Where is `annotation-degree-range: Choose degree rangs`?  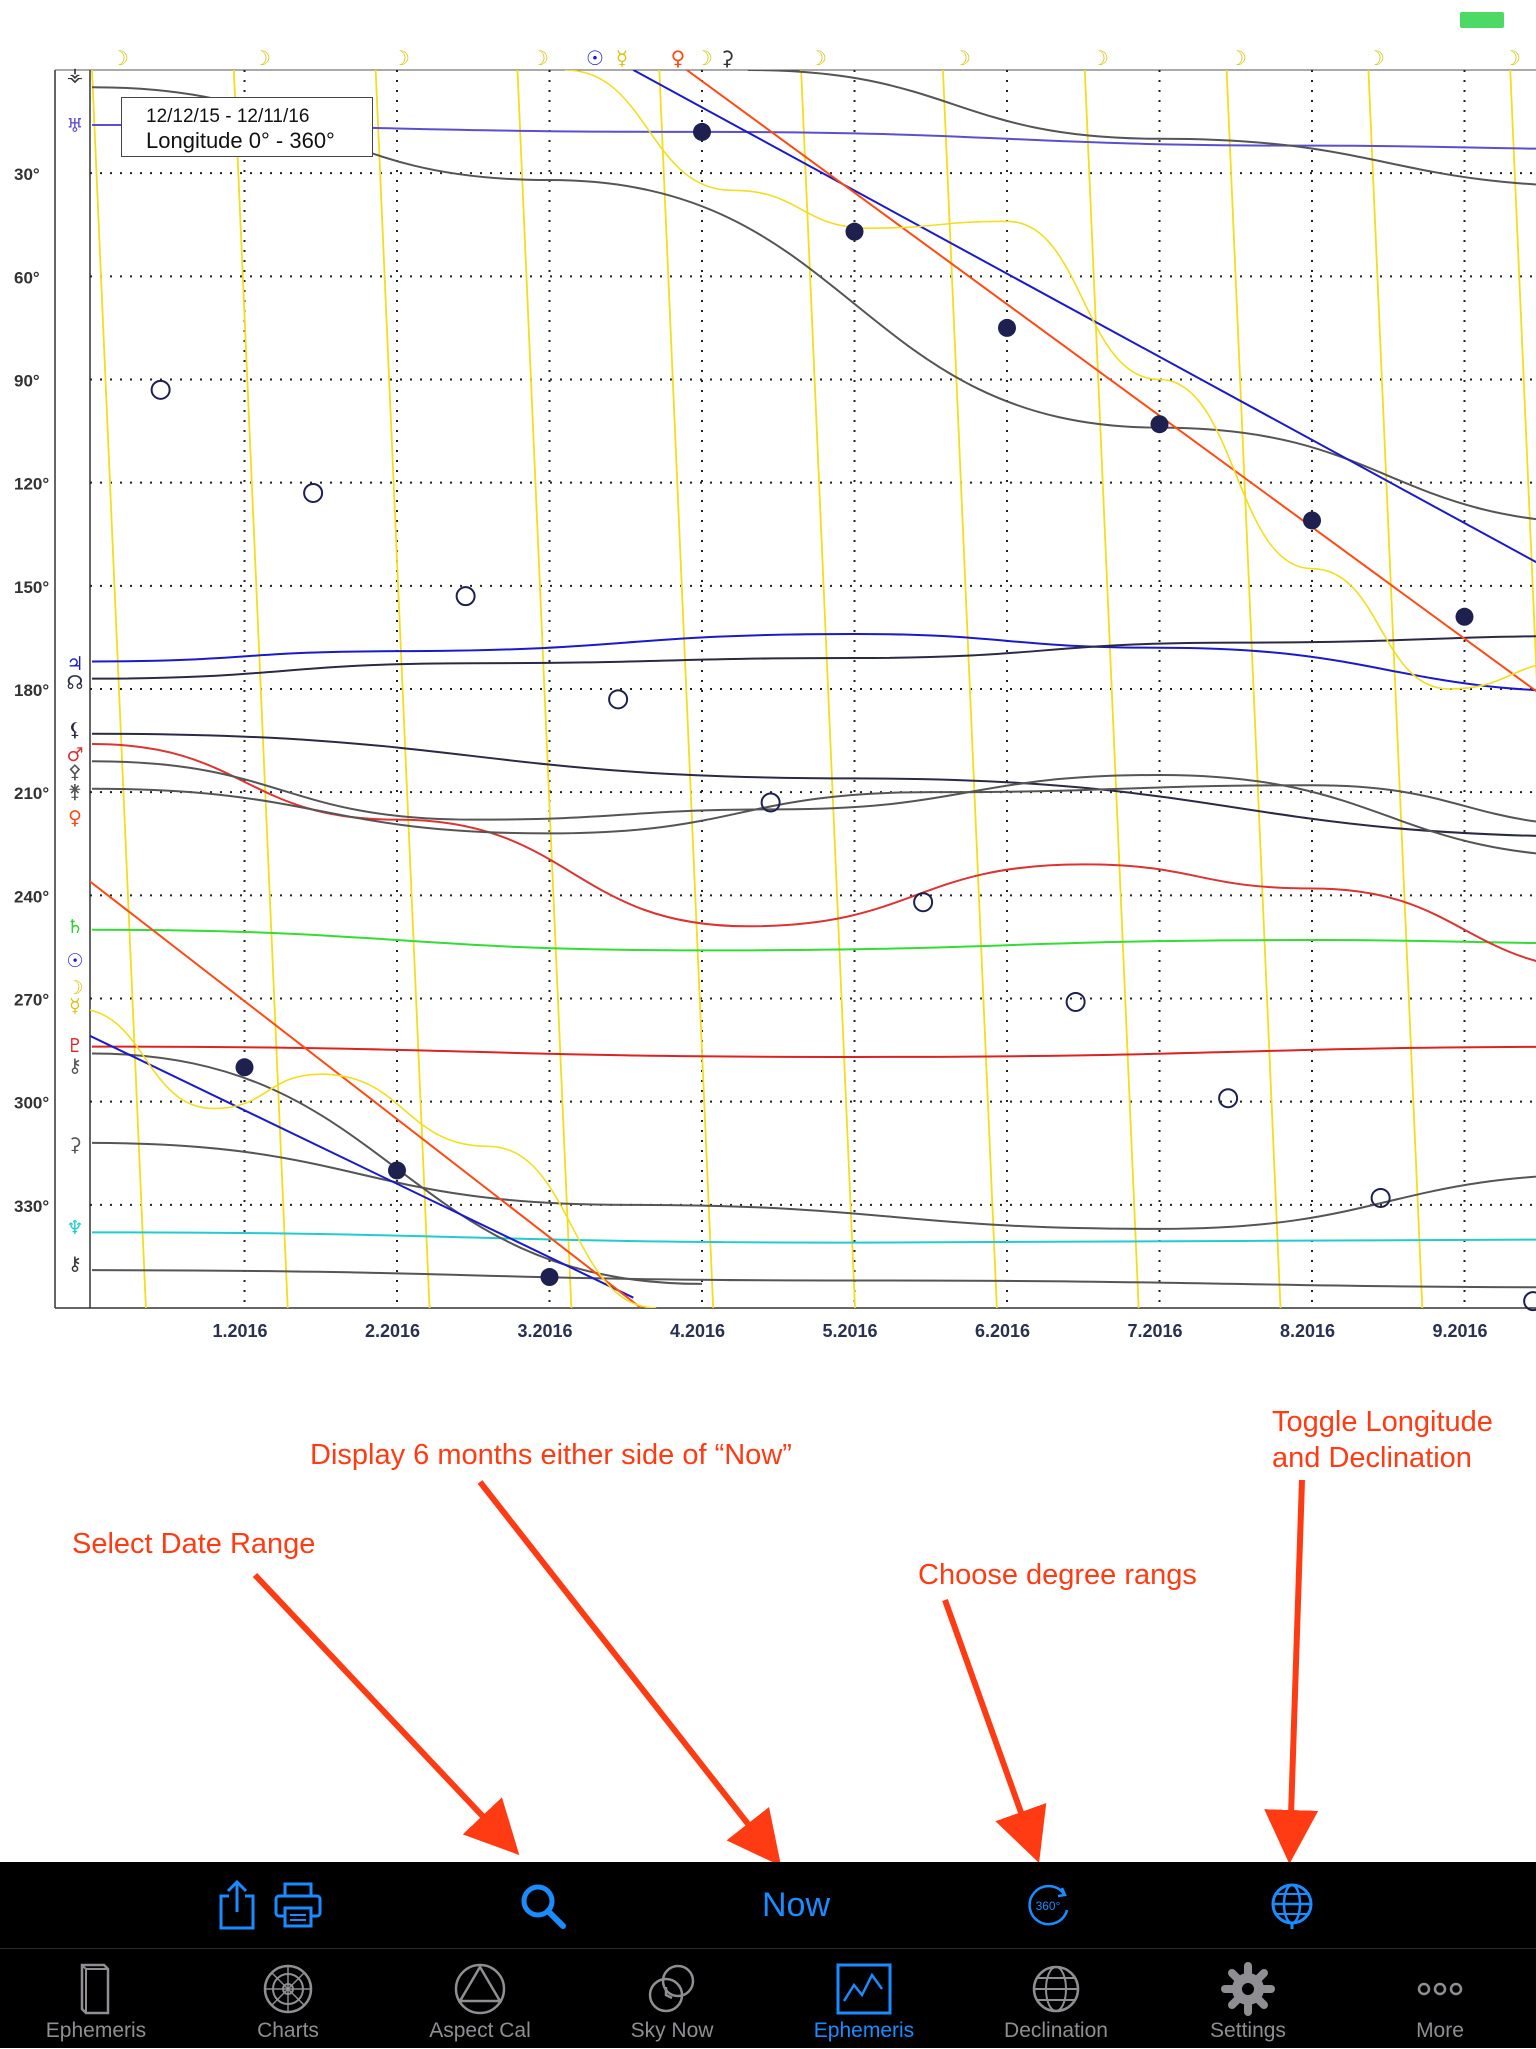
annotation-degree-range: Choose degree rangs is located at coordinates (1057, 1575).